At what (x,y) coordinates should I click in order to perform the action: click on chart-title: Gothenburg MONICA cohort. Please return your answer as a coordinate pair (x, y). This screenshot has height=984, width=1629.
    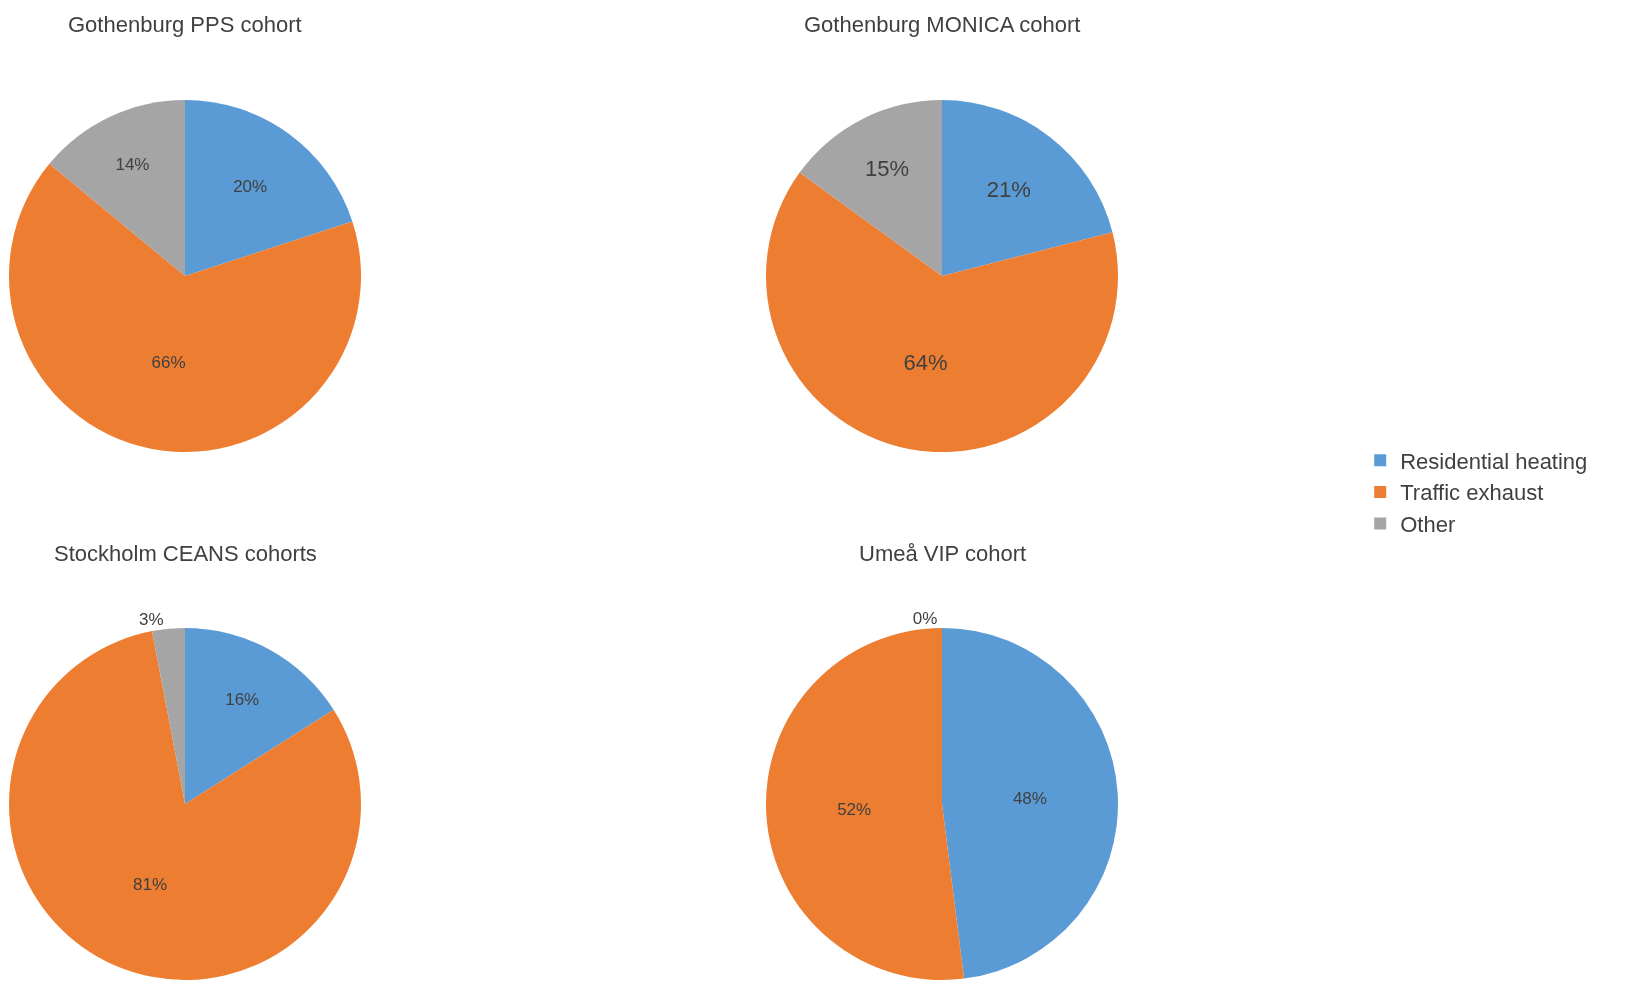
    Looking at the image, I should click on (942, 24).